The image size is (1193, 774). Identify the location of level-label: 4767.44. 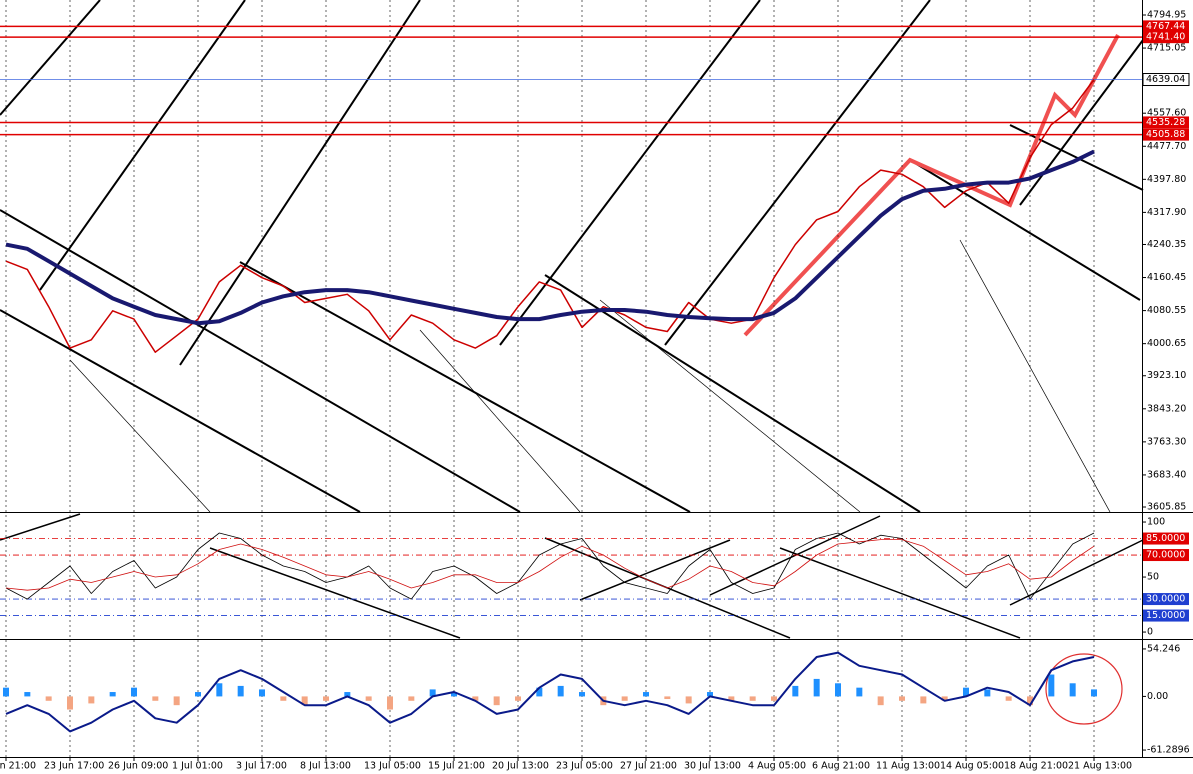
(1165, 26).